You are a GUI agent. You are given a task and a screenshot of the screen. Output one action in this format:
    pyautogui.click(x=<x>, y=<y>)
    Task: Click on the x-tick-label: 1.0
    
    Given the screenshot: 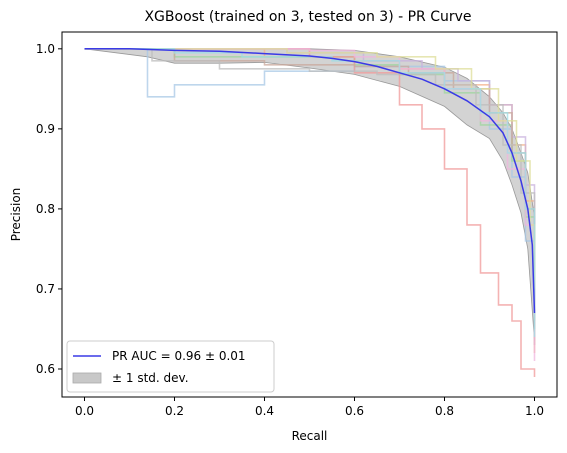 What is the action you would take?
    pyautogui.click(x=534, y=411)
    